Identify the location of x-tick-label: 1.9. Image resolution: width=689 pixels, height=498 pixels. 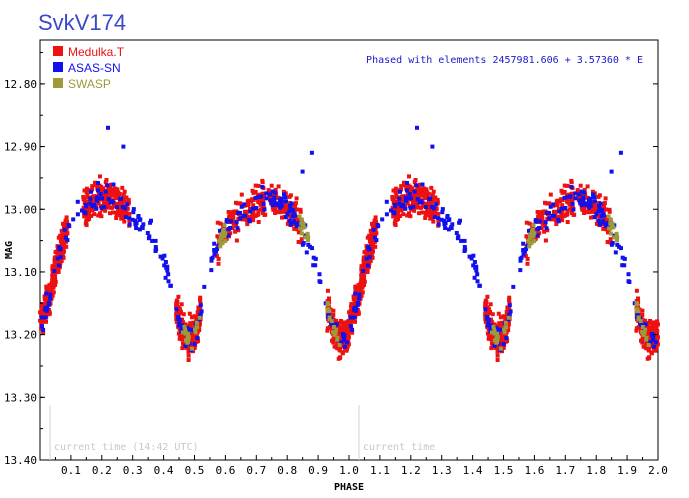
(627, 470).